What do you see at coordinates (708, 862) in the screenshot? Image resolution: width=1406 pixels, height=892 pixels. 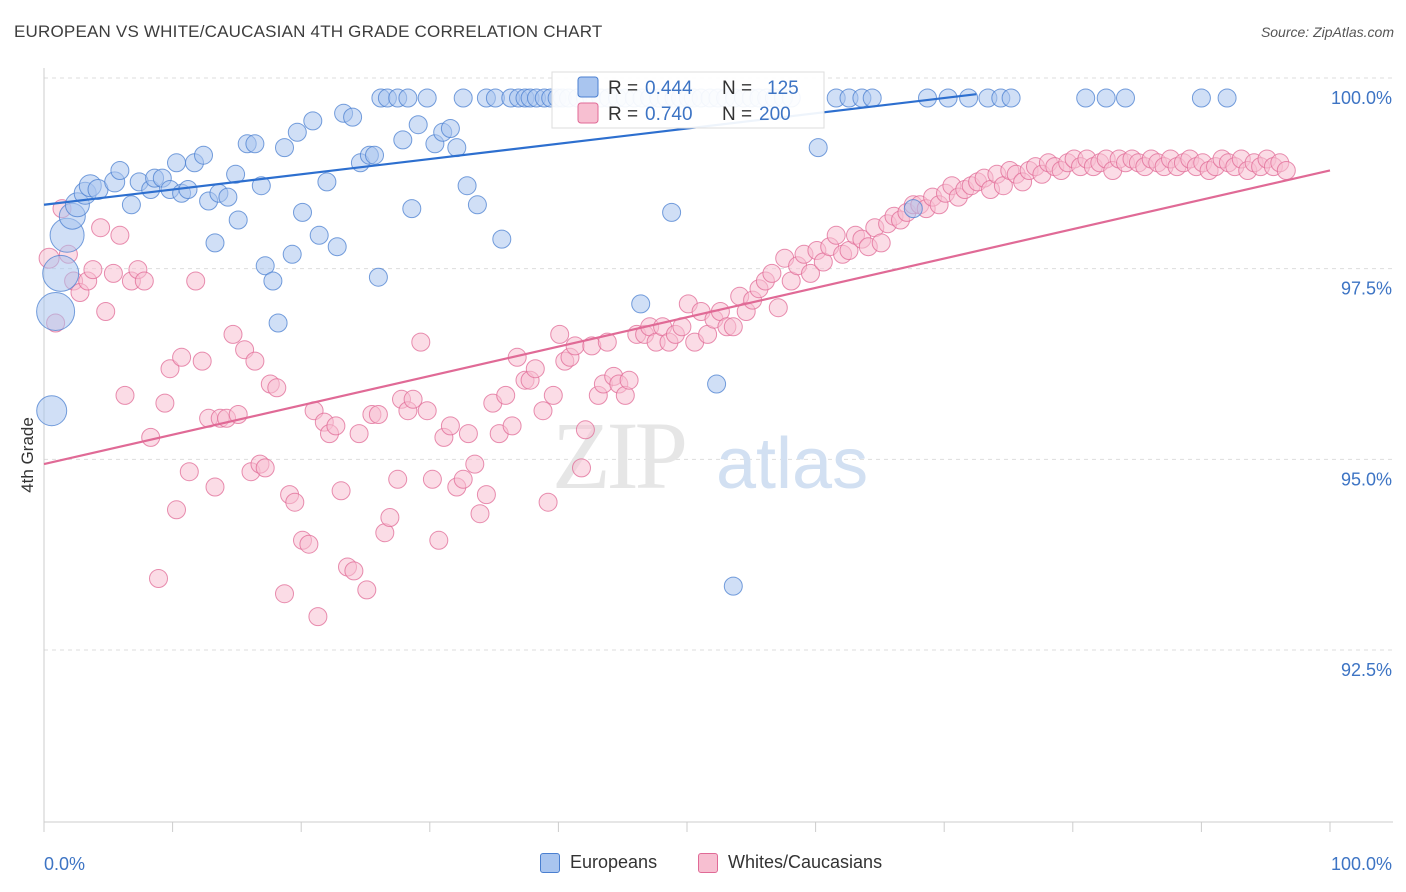 I see `legend-swatch-whites` at bounding box center [708, 862].